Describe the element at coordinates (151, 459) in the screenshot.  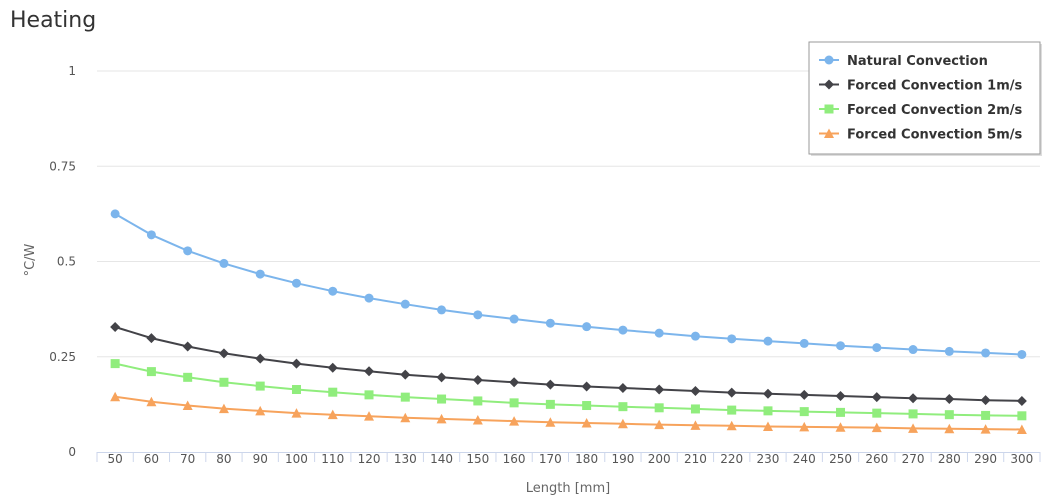
I see `x-tick-label: 60` at that location.